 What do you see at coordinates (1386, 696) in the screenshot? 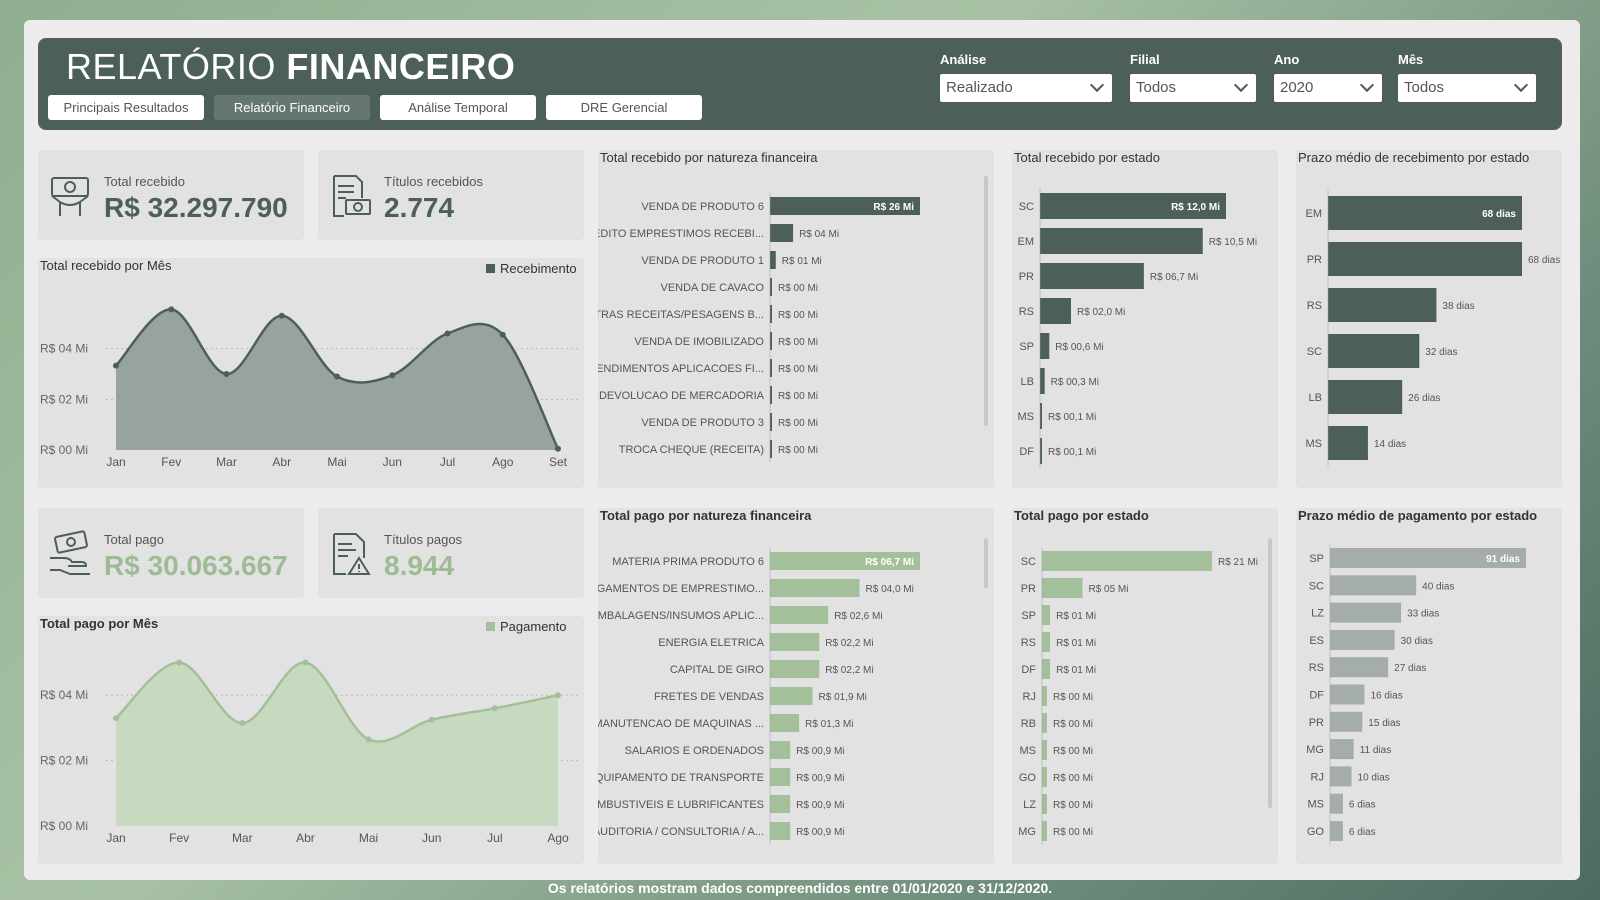
I see `data-label: 16 dias` at bounding box center [1386, 696].